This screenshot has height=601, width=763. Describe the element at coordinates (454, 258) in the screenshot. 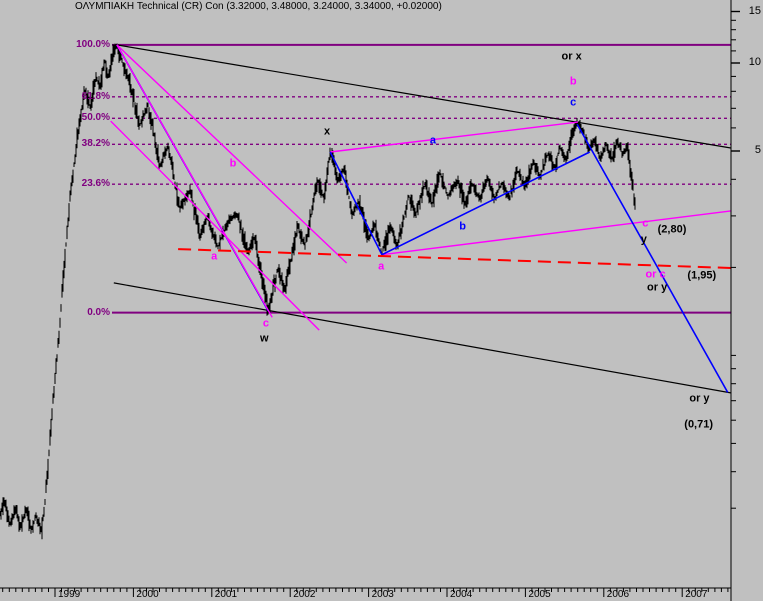

I see `trendline-target-195-red-dashed` at that location.